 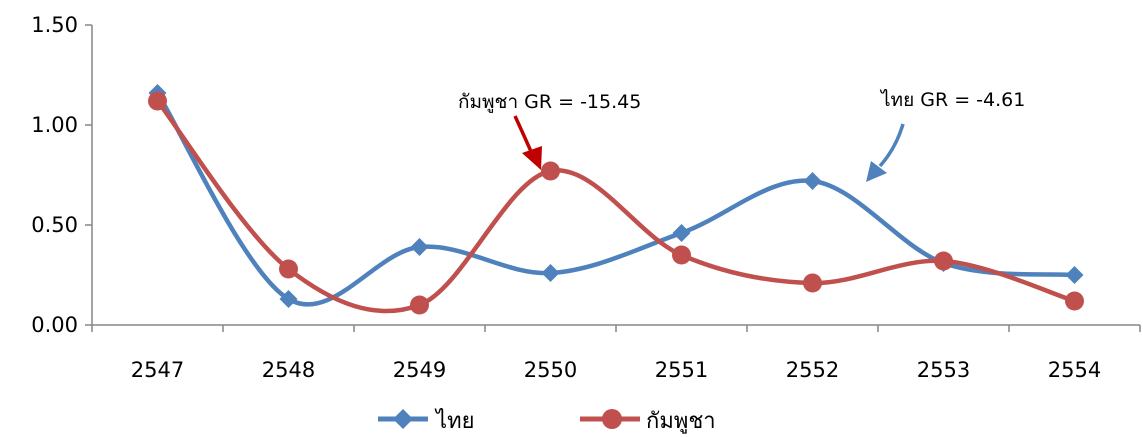 What do you see at coordinates (549, 102) in the screenshot?
I see `annotation-cambodia-gr: กัมพูชา GR = -15.45` at bounding box center [549, 102].